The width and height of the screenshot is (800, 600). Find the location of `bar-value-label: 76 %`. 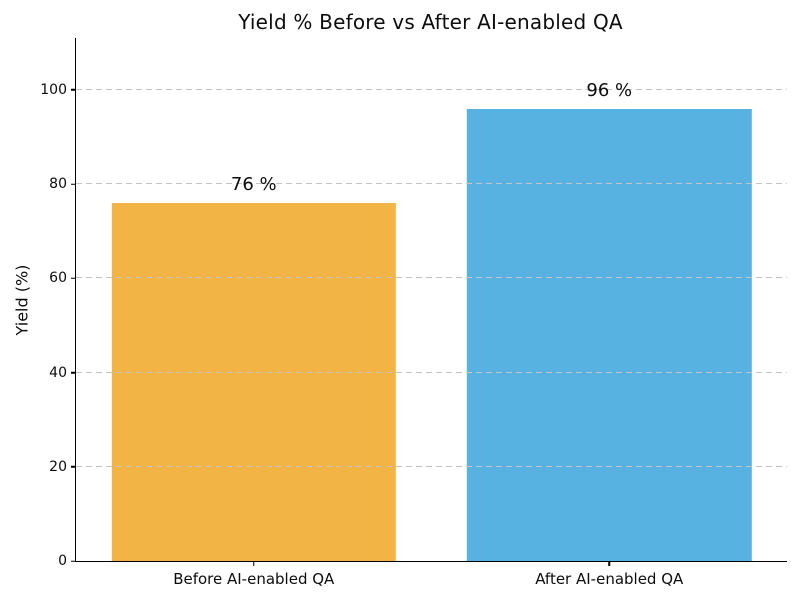

bar-value-label: 76 % is located at coordinates (253, 184).